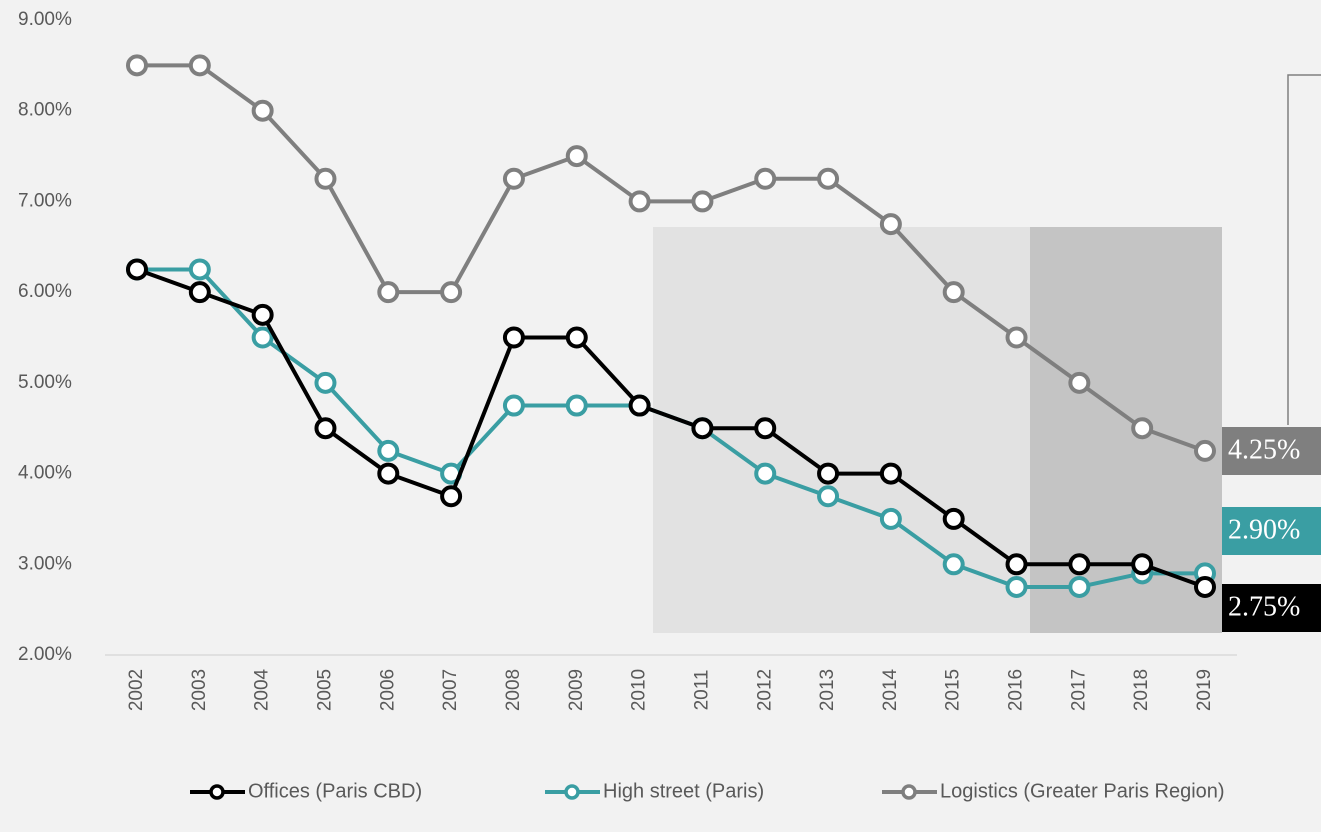 The width and height of the screenshot is (1321, 832). What do you see at coordinates (1264, 606) in the screenshot?
I see `value-label: 2.75%` at bounding box center [1264, 606].